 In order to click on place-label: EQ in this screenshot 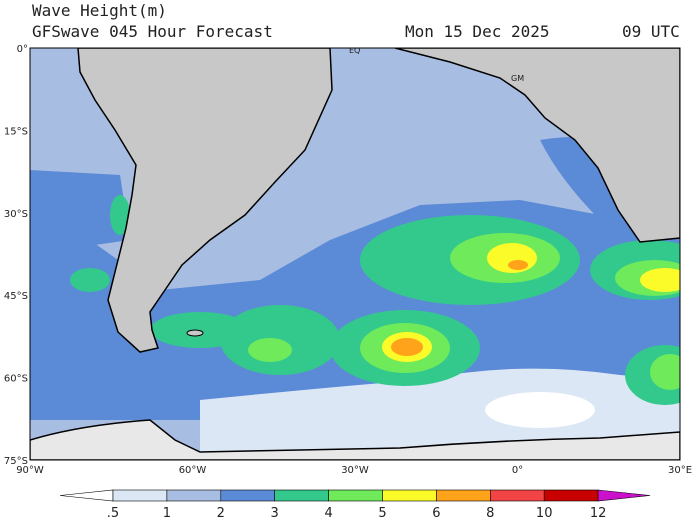, I will do `click(354, 50)`.